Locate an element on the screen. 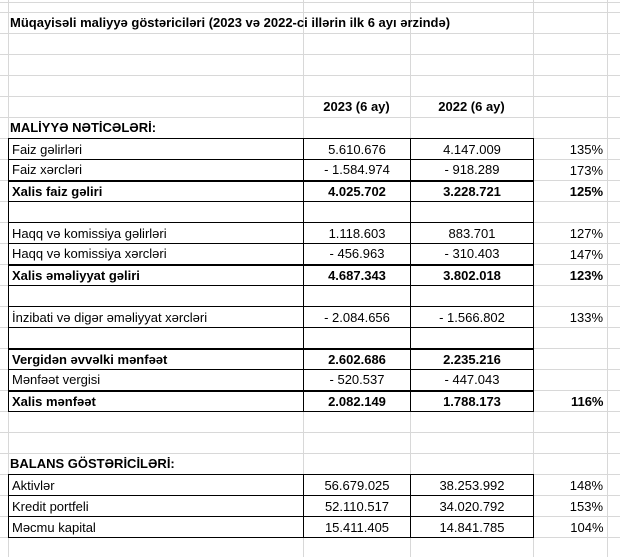 Image resolution: width=620 pixels, height=557 pixels. cell-value-2023: 4.687.343 is located at coordinates (357, 274).